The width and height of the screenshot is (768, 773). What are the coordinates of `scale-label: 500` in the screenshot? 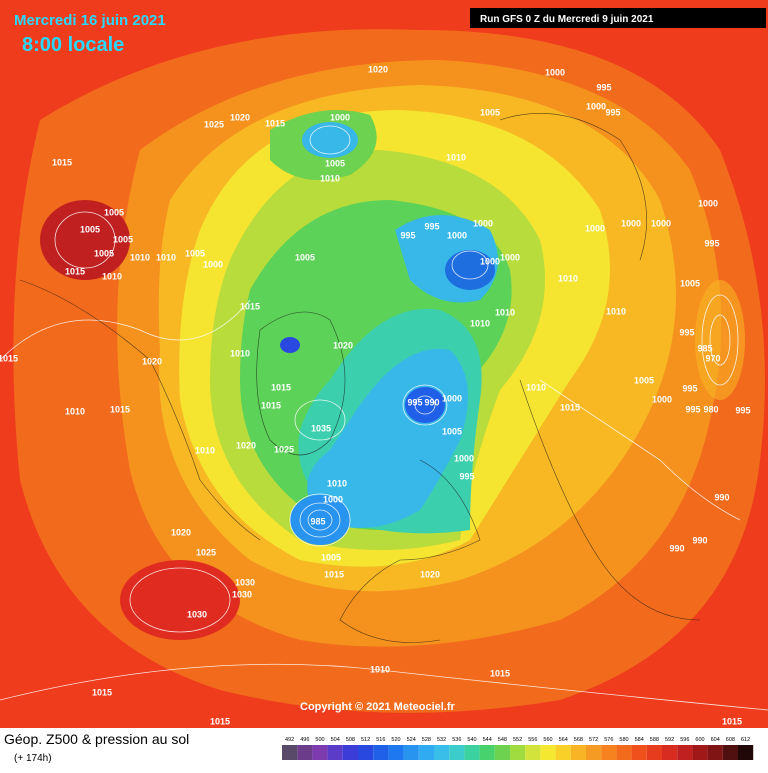 It's located at (319, 740).